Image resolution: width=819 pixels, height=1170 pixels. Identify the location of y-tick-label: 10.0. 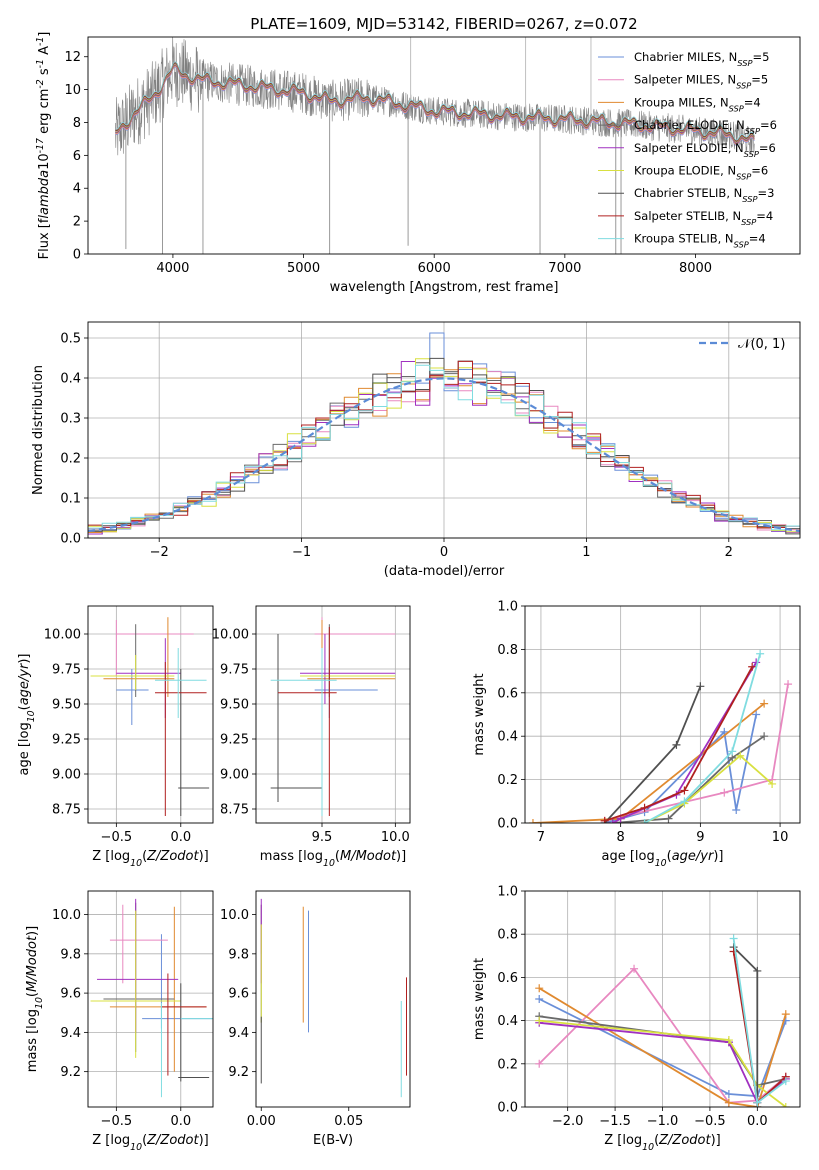
(66, 915).